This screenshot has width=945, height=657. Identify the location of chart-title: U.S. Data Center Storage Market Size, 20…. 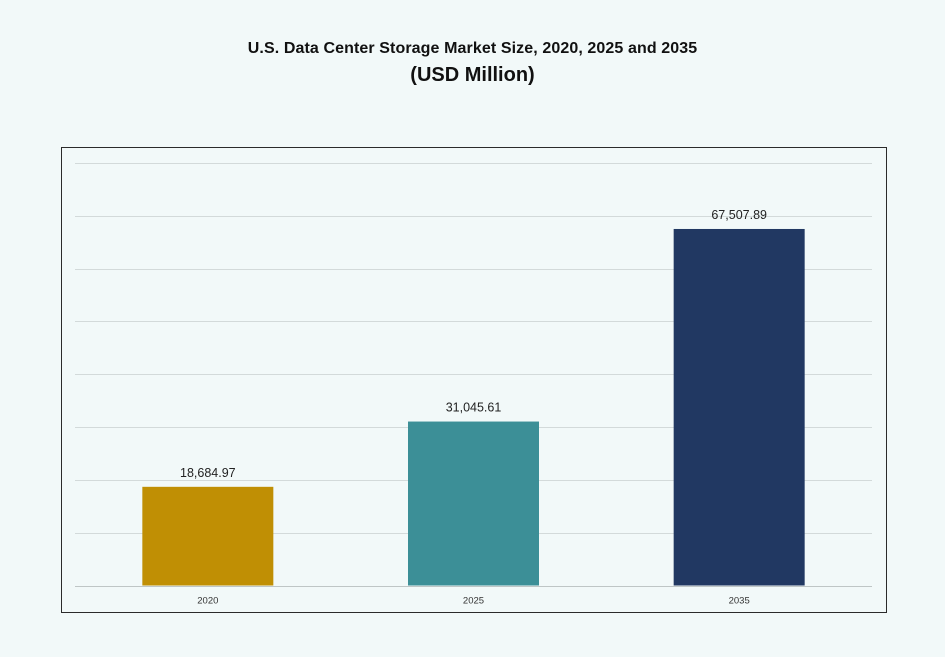
(472, 48).